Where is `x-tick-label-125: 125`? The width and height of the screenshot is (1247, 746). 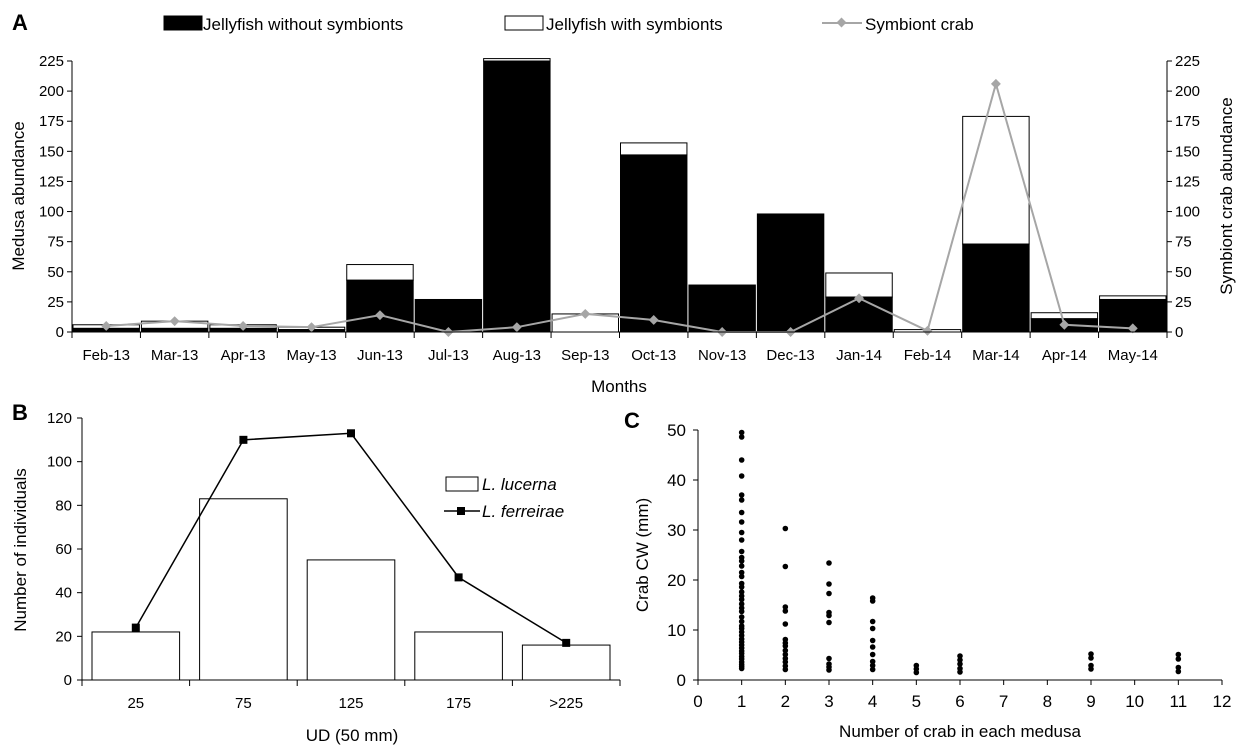 x-tick-label-125: 125 is located at coordinates (350, 703).